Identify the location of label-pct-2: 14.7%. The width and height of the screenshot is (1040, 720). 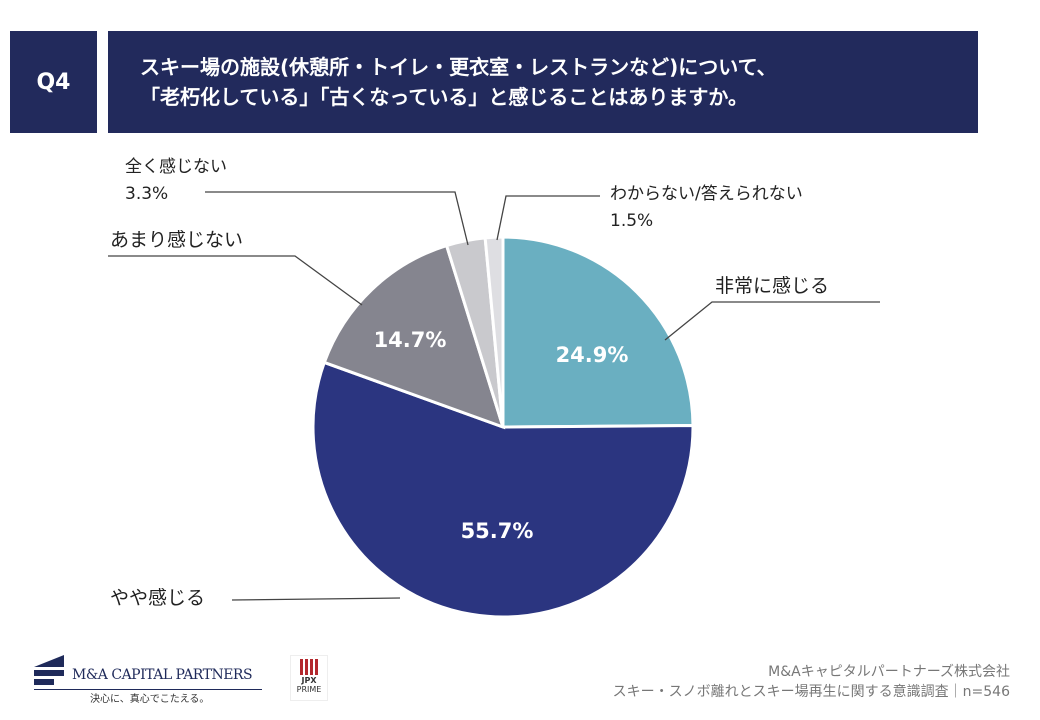
(410, 340).